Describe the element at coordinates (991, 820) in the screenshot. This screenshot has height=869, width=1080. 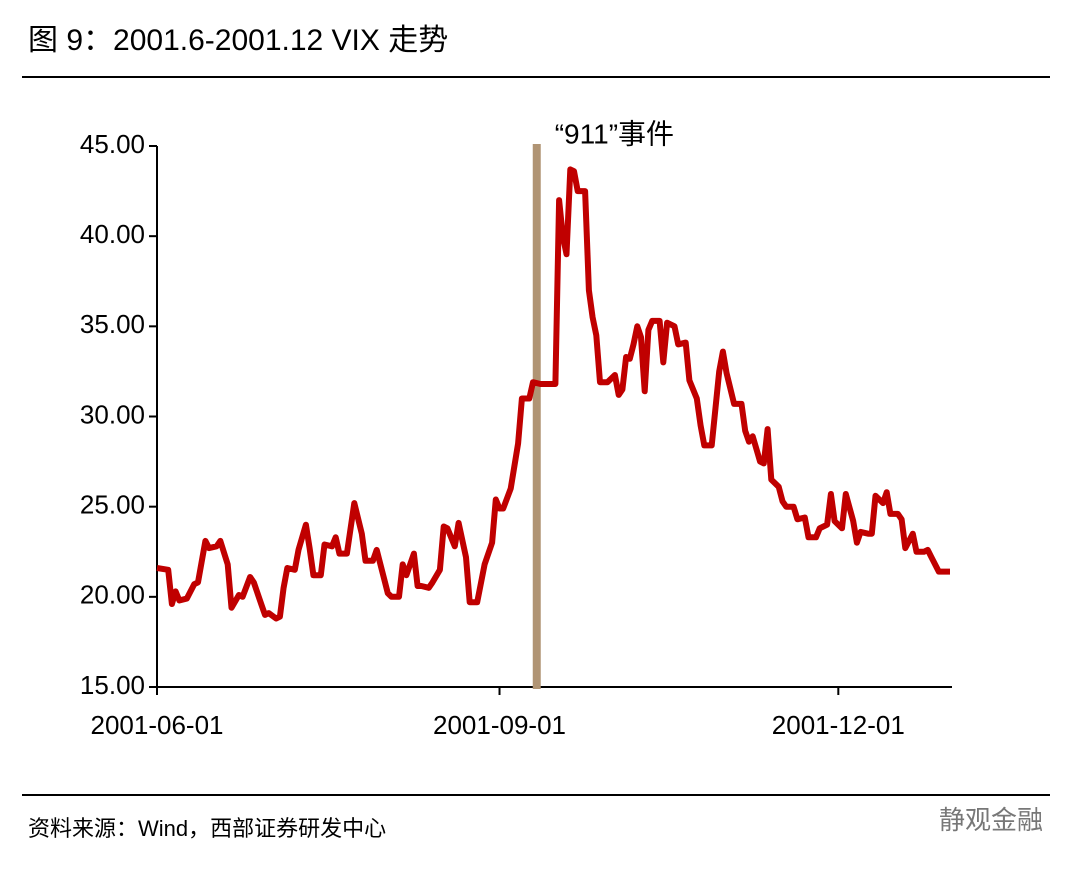
I see `watermark: 静观金融` at that location.